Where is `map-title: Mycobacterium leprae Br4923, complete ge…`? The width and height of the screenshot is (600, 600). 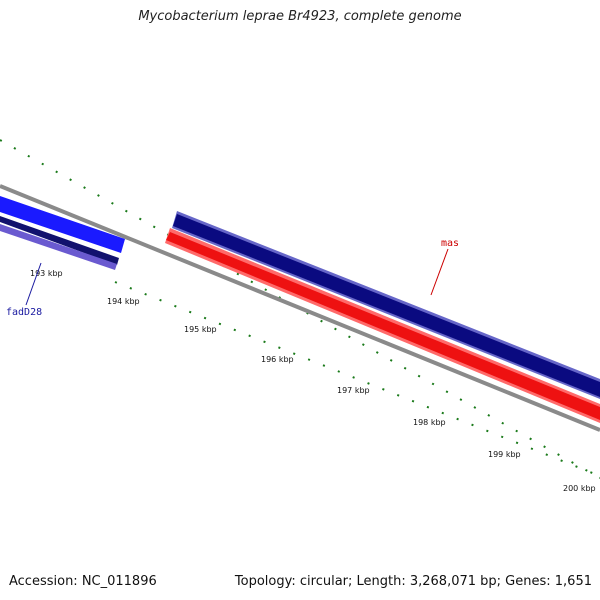
map-title: Mycobacterium leprae Br4923, complete ge… is located at coordinates (300, 16).